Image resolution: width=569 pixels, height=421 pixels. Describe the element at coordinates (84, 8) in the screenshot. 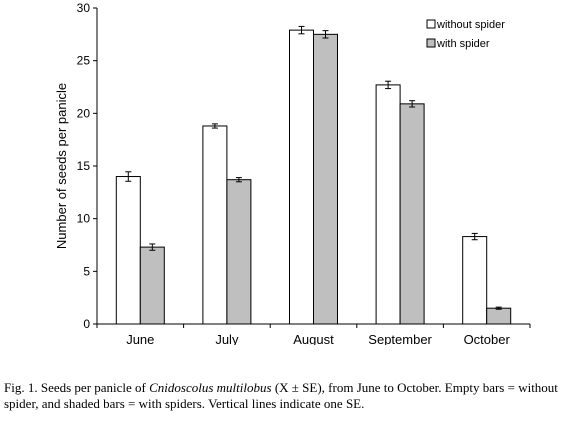

I see `y-tick-label: 30` at that location.